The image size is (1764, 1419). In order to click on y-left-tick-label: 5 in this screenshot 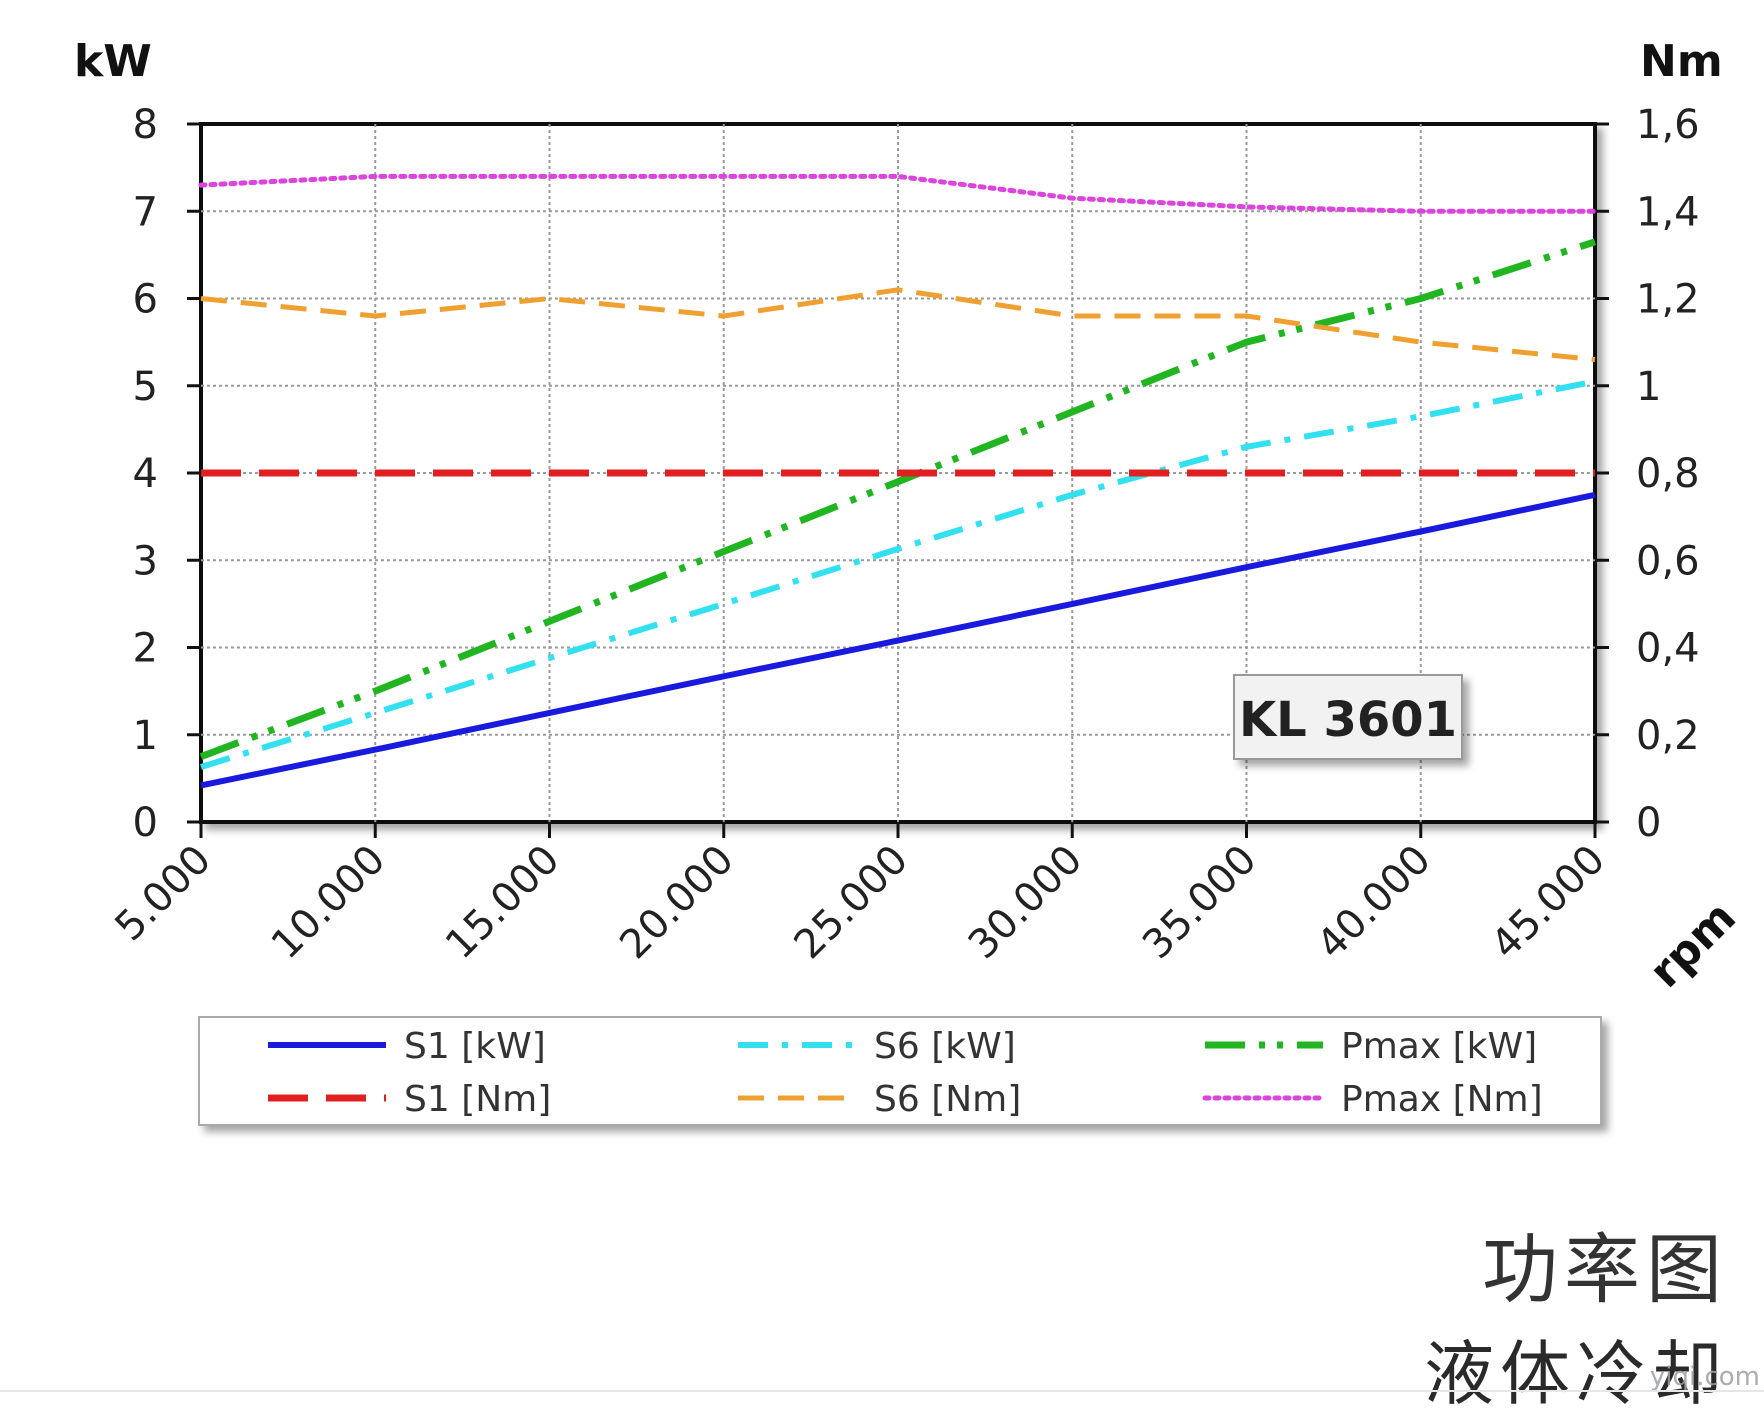, I will do `click(145, 387)`.